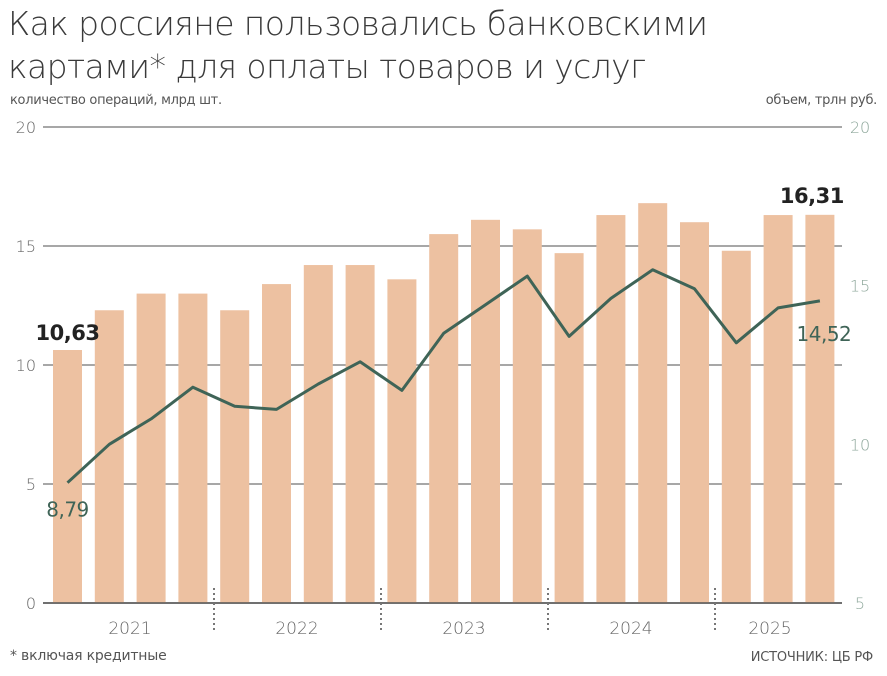  What do you see at coordinates (88, 656) in the screenshot?
I see `footnote: * включая кредитные` at bounding box center [88, 656].